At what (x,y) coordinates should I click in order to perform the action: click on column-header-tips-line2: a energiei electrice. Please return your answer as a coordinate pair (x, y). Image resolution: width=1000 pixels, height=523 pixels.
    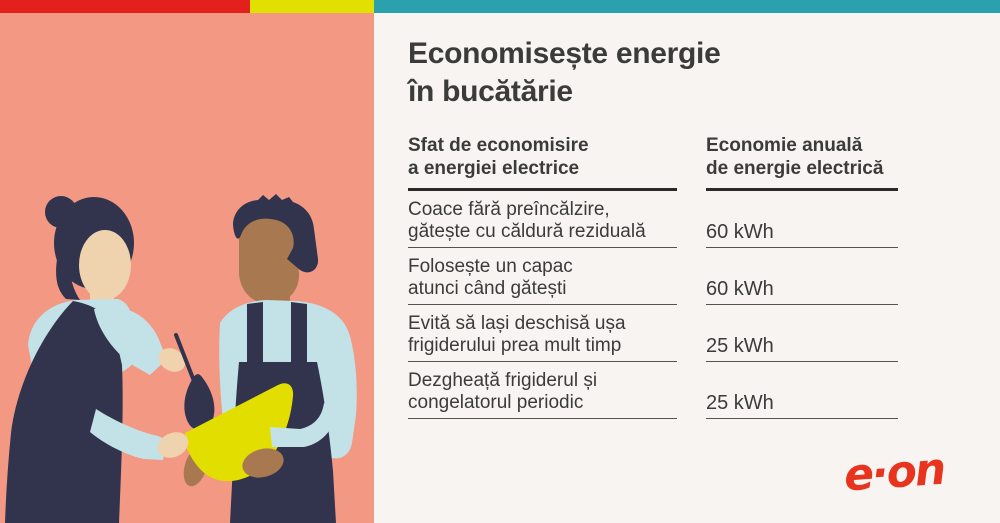
    Looking at the image, I should click on (494, 168).